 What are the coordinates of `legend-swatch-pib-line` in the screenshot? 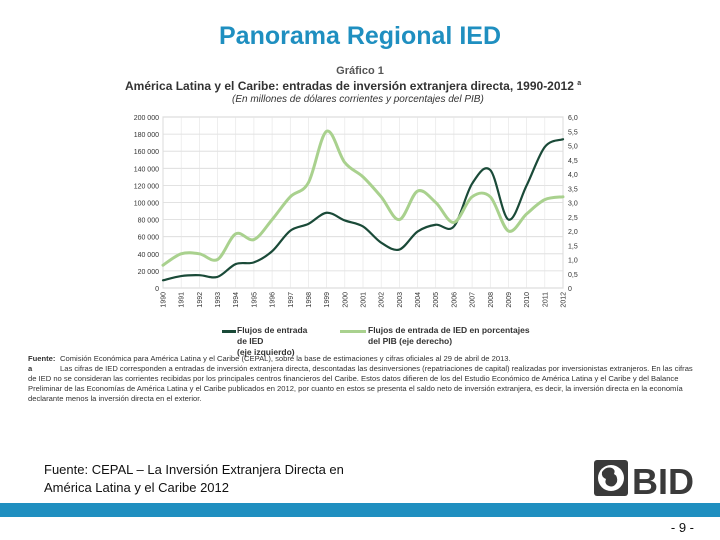 It's located at (353, 331).